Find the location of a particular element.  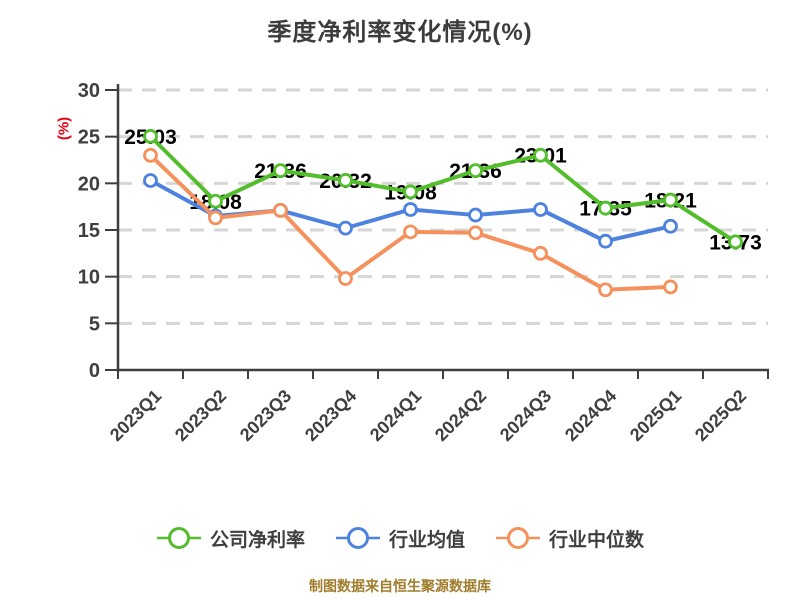

legend-label: 行业中位数 is located at coordinates (597, 540).